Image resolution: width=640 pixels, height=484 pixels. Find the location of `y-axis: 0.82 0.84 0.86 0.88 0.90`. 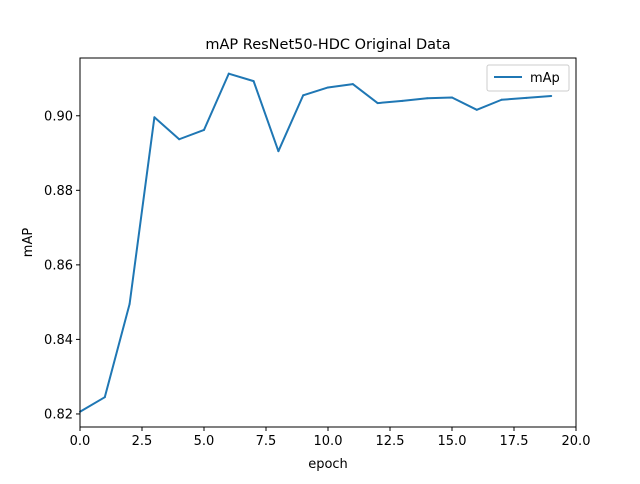

y-axis: 0.82 0.84 0.86 0.88 0.90 is located at coordinates (62, 265).